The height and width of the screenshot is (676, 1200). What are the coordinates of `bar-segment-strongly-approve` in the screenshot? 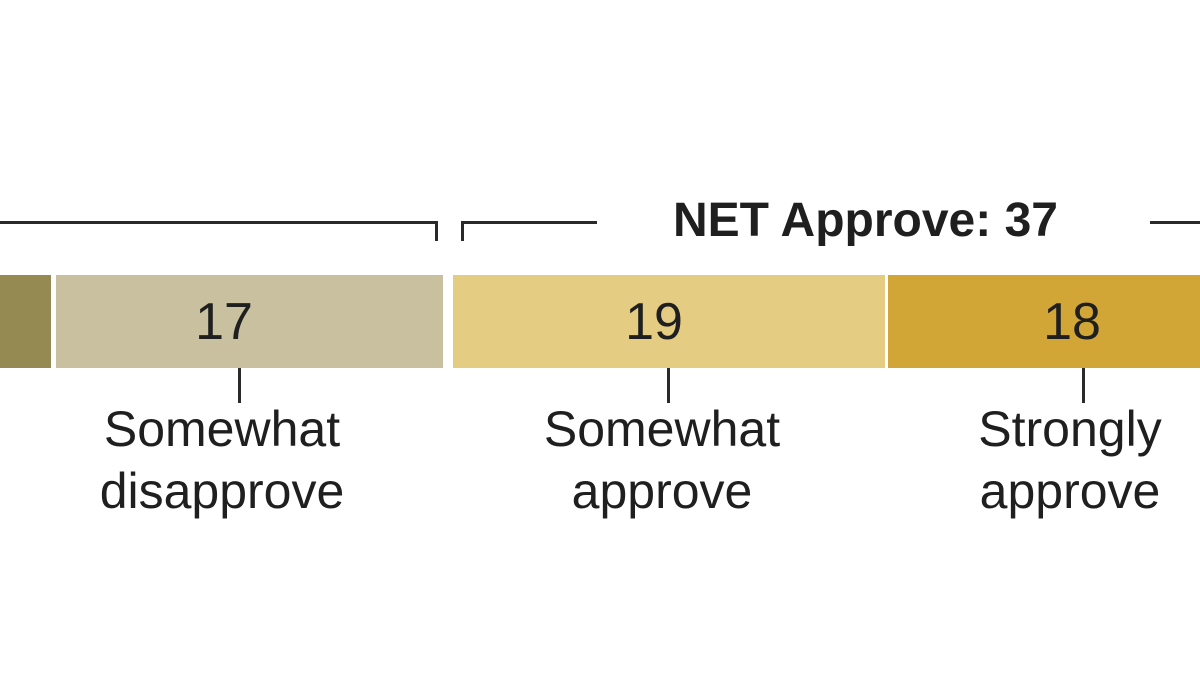 It's located at (1044, 321).